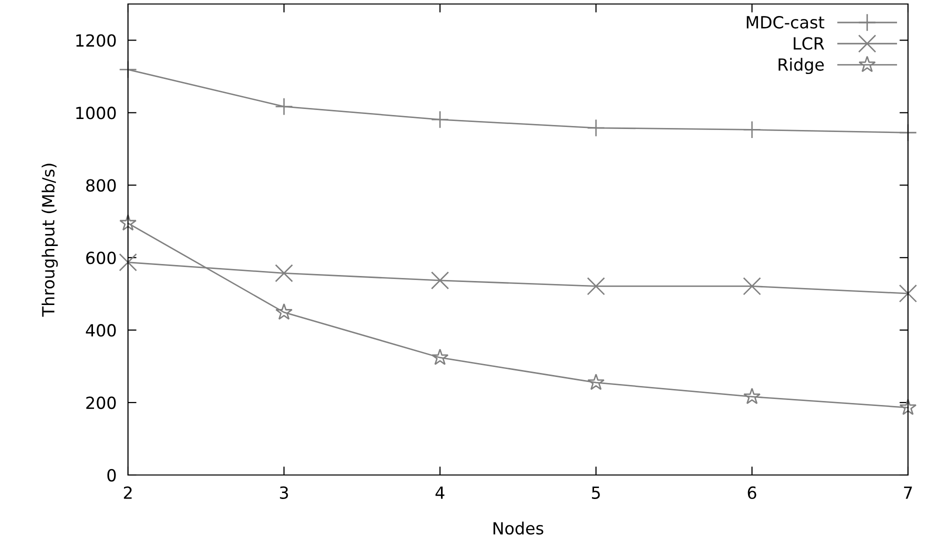 The width and height of the screenshot is (928, 554). Describe the element at coordinates (96, 40) in the screenshot. I see `y-tick-label: 1200` at that location.